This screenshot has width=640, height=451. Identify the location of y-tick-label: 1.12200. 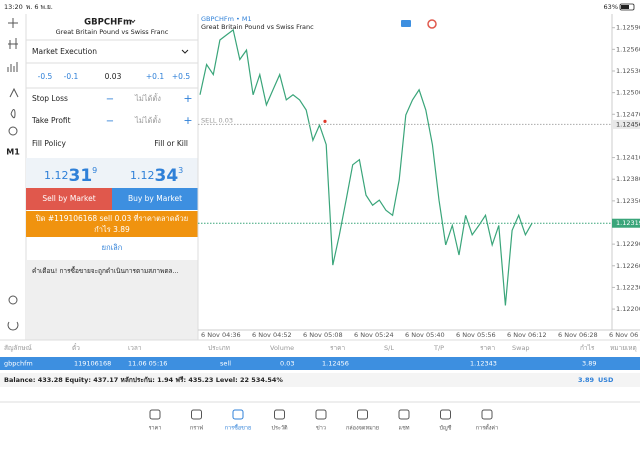
(628, 309).